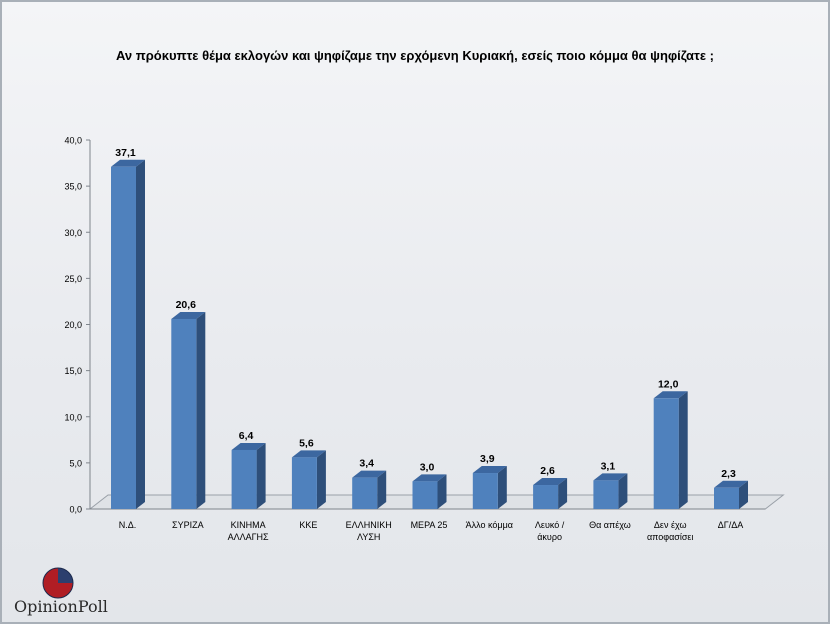 This screenshot has width=830, height=624. Describe the element at coordinates (547, 471) in the screenshot. I see `data-label: 2,6` at that location.